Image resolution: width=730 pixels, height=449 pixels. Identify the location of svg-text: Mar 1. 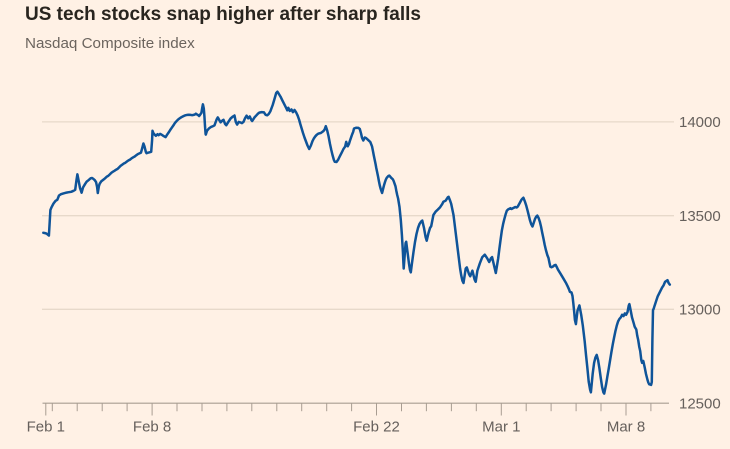
(501, 427).